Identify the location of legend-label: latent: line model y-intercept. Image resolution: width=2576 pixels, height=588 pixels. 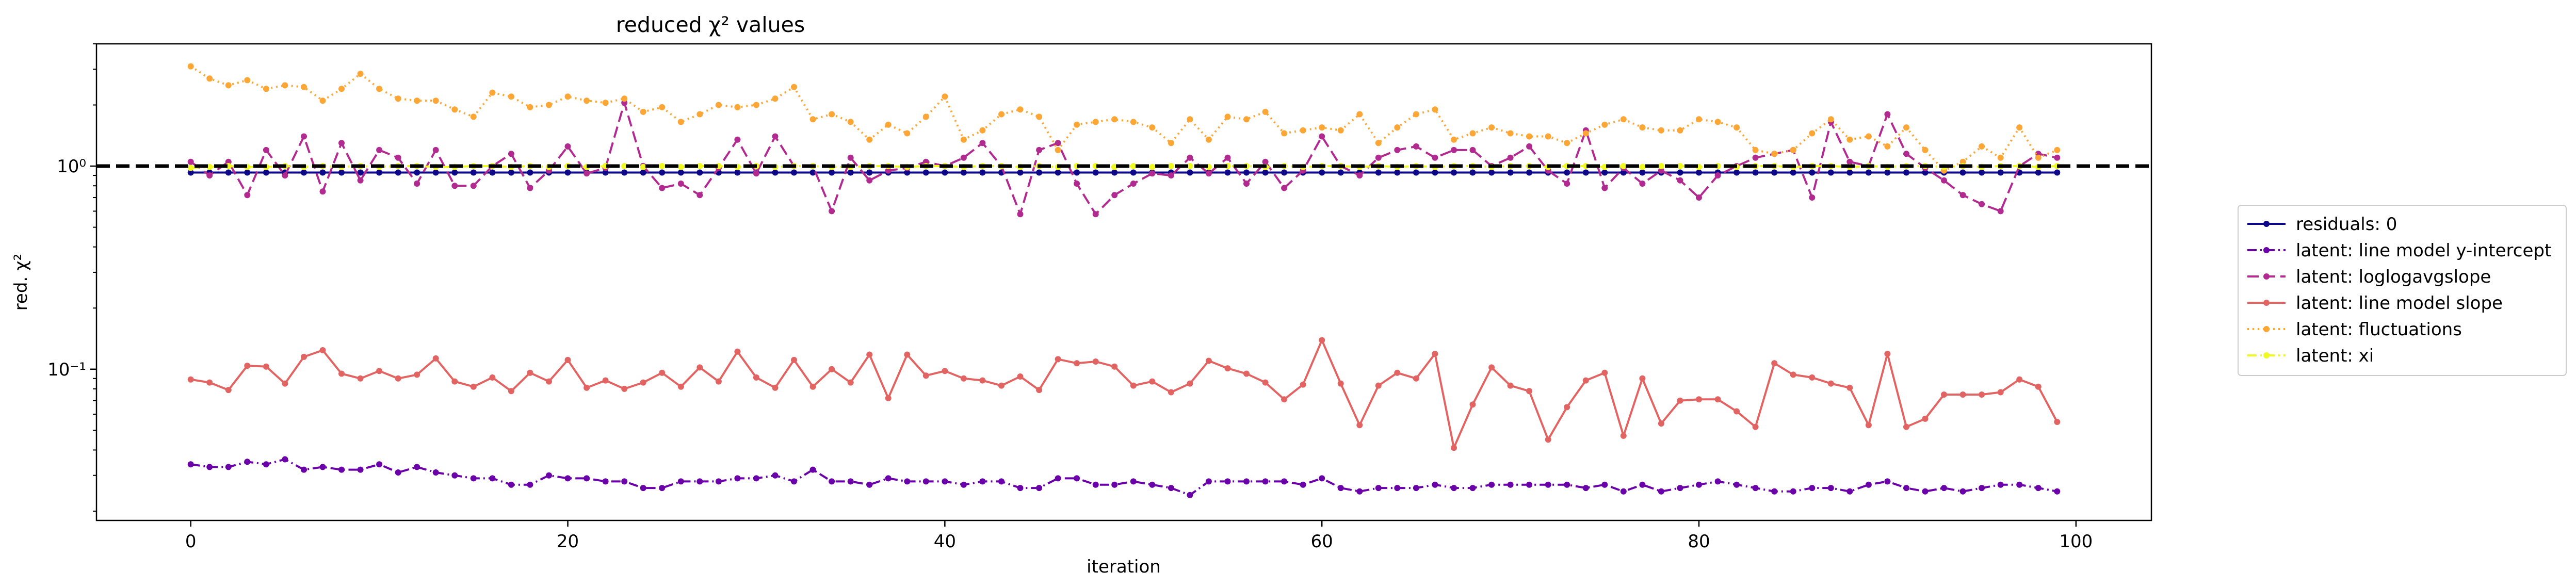
(2423, 250).